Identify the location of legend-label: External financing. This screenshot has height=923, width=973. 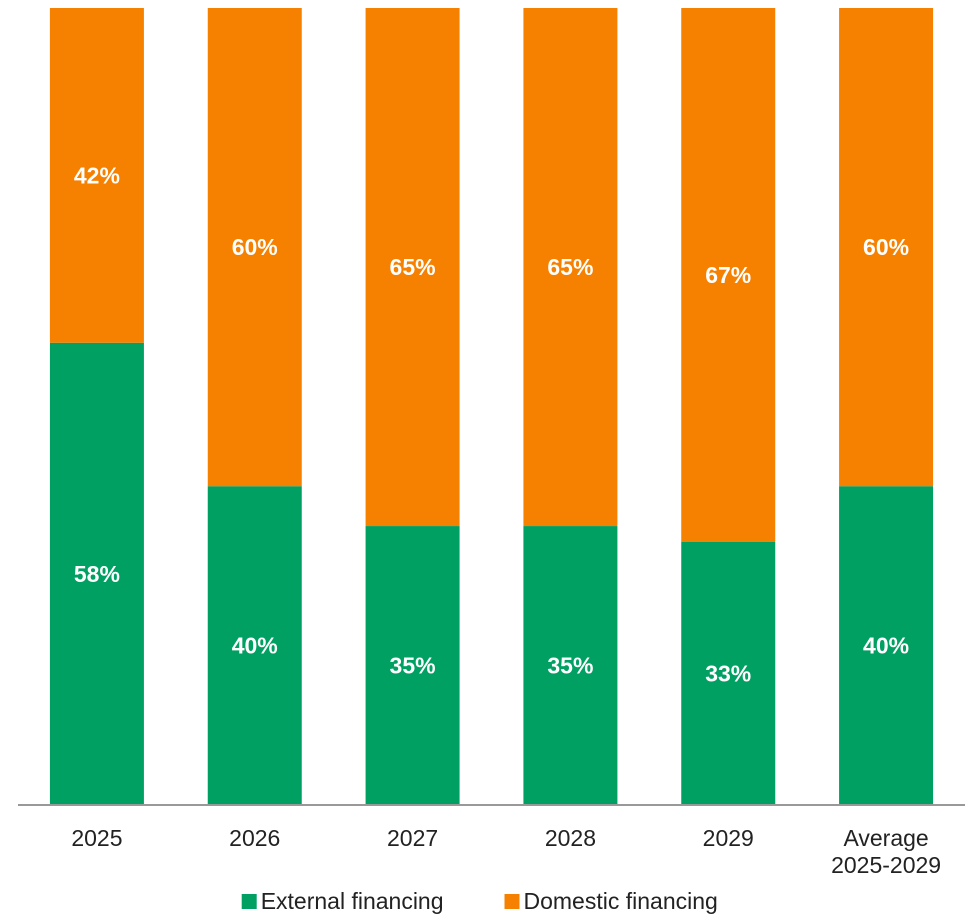
(352, 901).